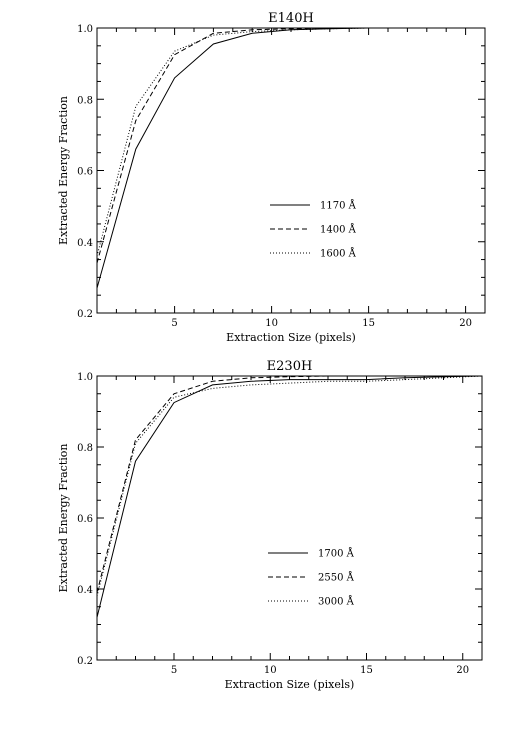 Image resolution: width=529 pixels, height=740 pixels. Describe the element at coordinates (290, 366) in the screenshot. I see `chart-title: E230H` at that location.